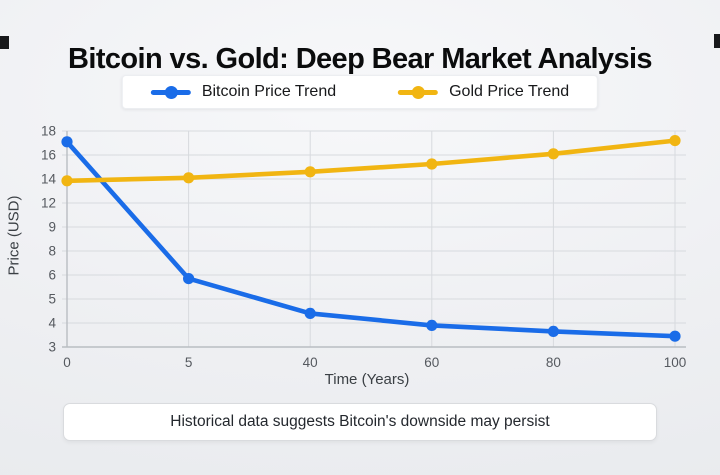 The height and width of the screenshot is (475, 720). What do you see at coordinates (553, 362) in the screenshot?
I see `svg-text: 80` at bounding box center [553, 362].